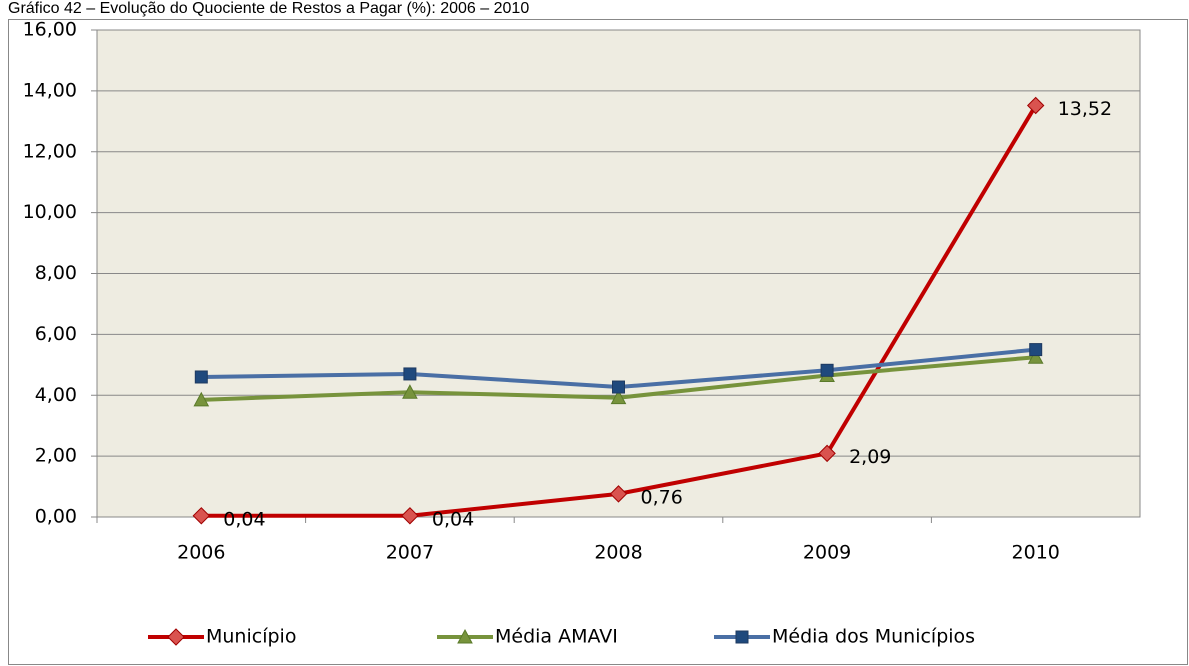 This screenshot has height=666, width=1189. Describe the element at coordinates (1085, 109) in the screenshot. I see `data-label: 13,52` at that location.